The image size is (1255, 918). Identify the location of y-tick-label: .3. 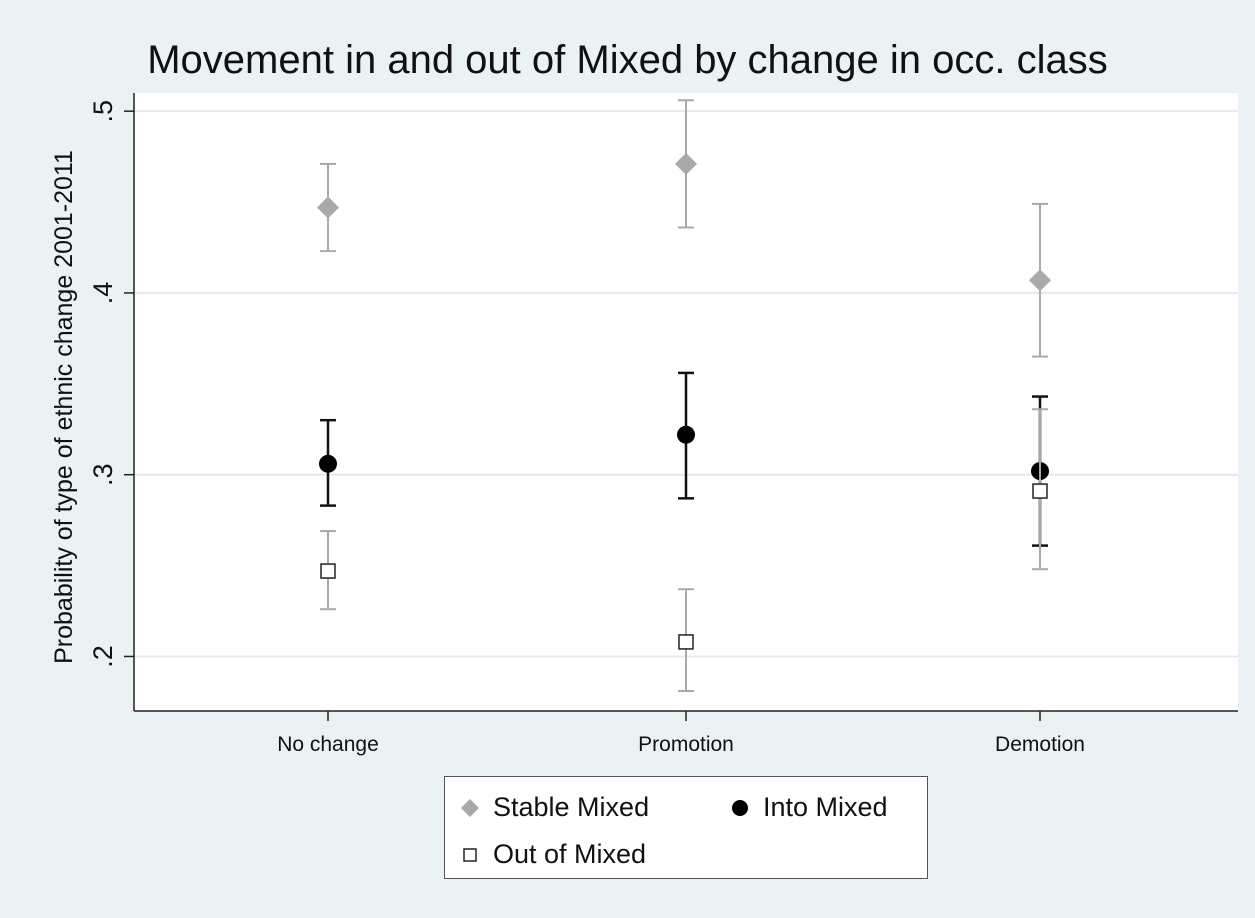
(103, 474).